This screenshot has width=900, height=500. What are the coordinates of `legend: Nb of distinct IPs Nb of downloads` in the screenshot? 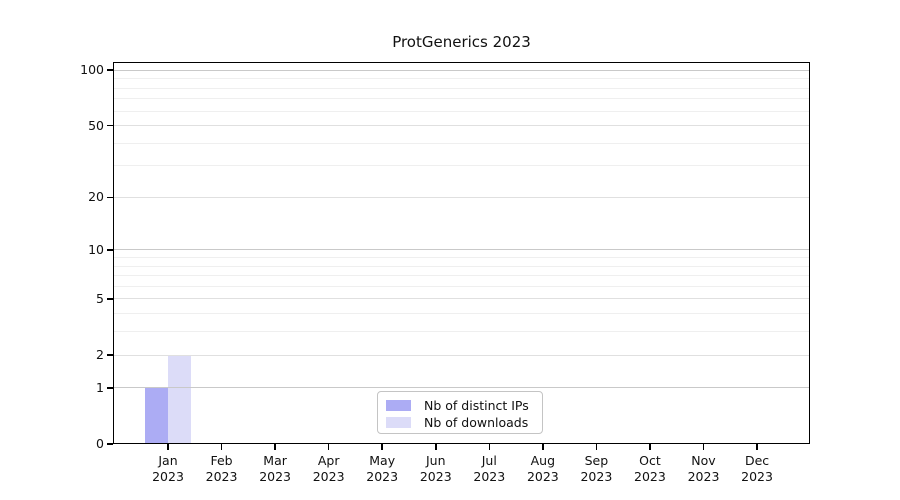 It's located at (460, 412).